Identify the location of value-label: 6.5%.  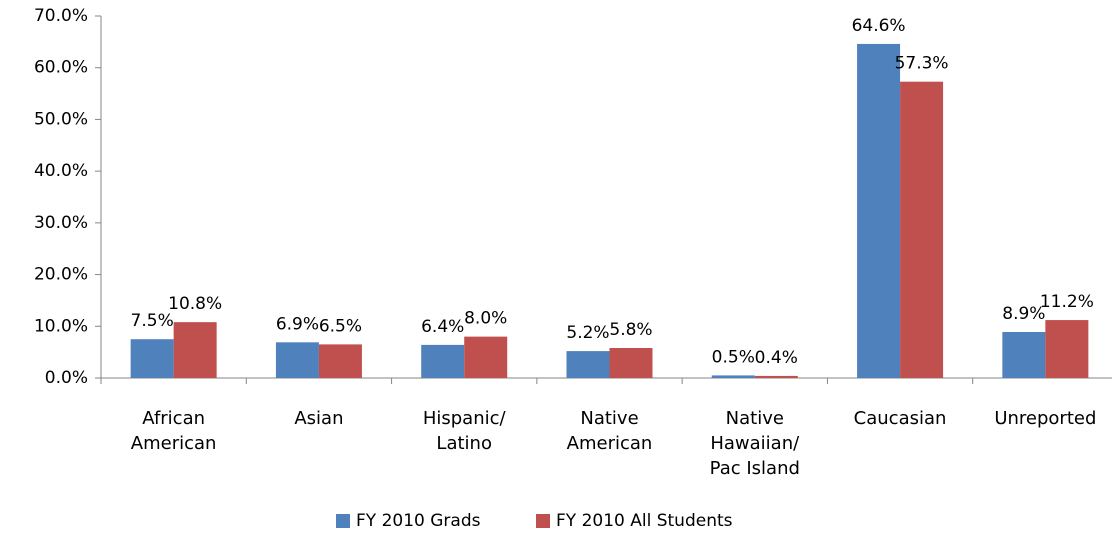
(340, 326).